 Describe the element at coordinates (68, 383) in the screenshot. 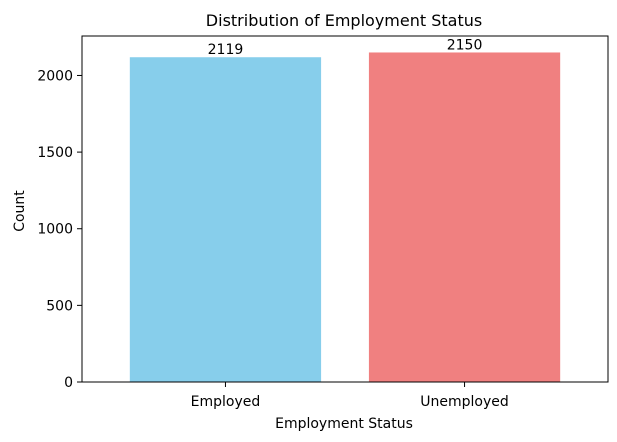

I see `y-tick-label: 0` at that location.